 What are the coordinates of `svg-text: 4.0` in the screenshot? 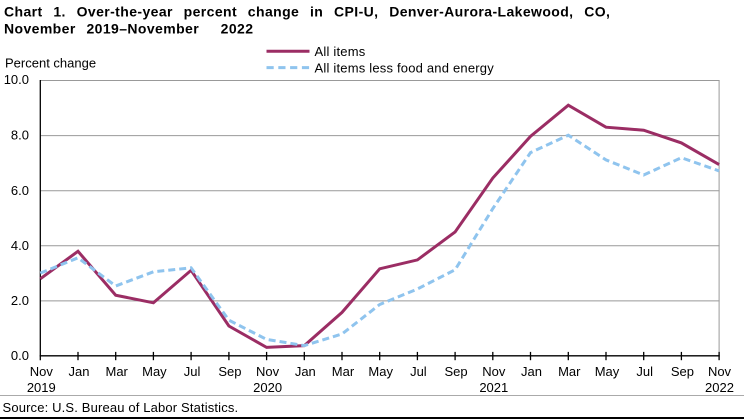 It's located at (20, 245).